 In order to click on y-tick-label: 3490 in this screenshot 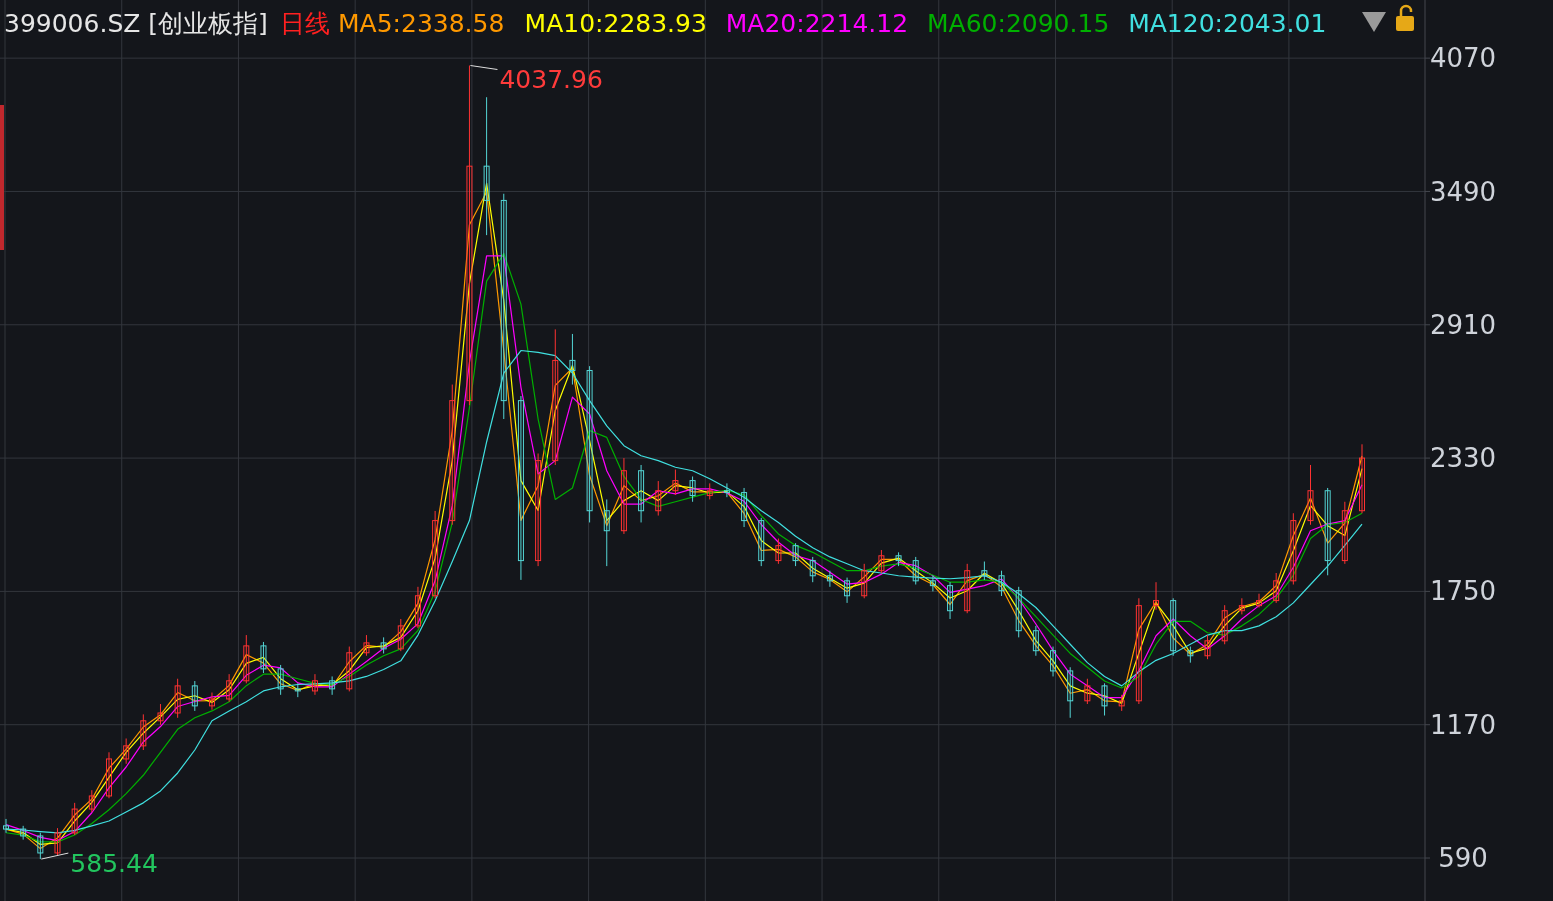, I will do `click(1463, 191)`.